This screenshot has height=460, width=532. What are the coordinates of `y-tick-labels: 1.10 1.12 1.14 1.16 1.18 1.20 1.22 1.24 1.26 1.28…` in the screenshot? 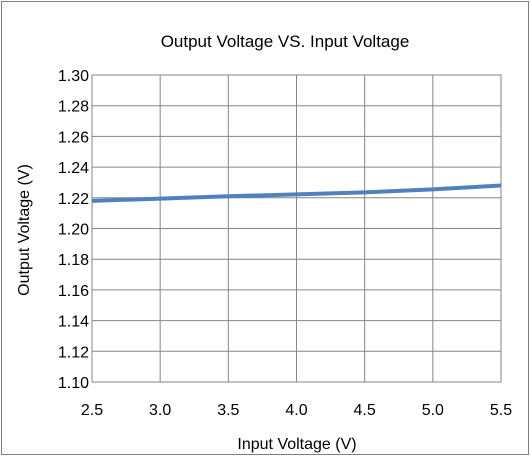 It's located at (73, 230).